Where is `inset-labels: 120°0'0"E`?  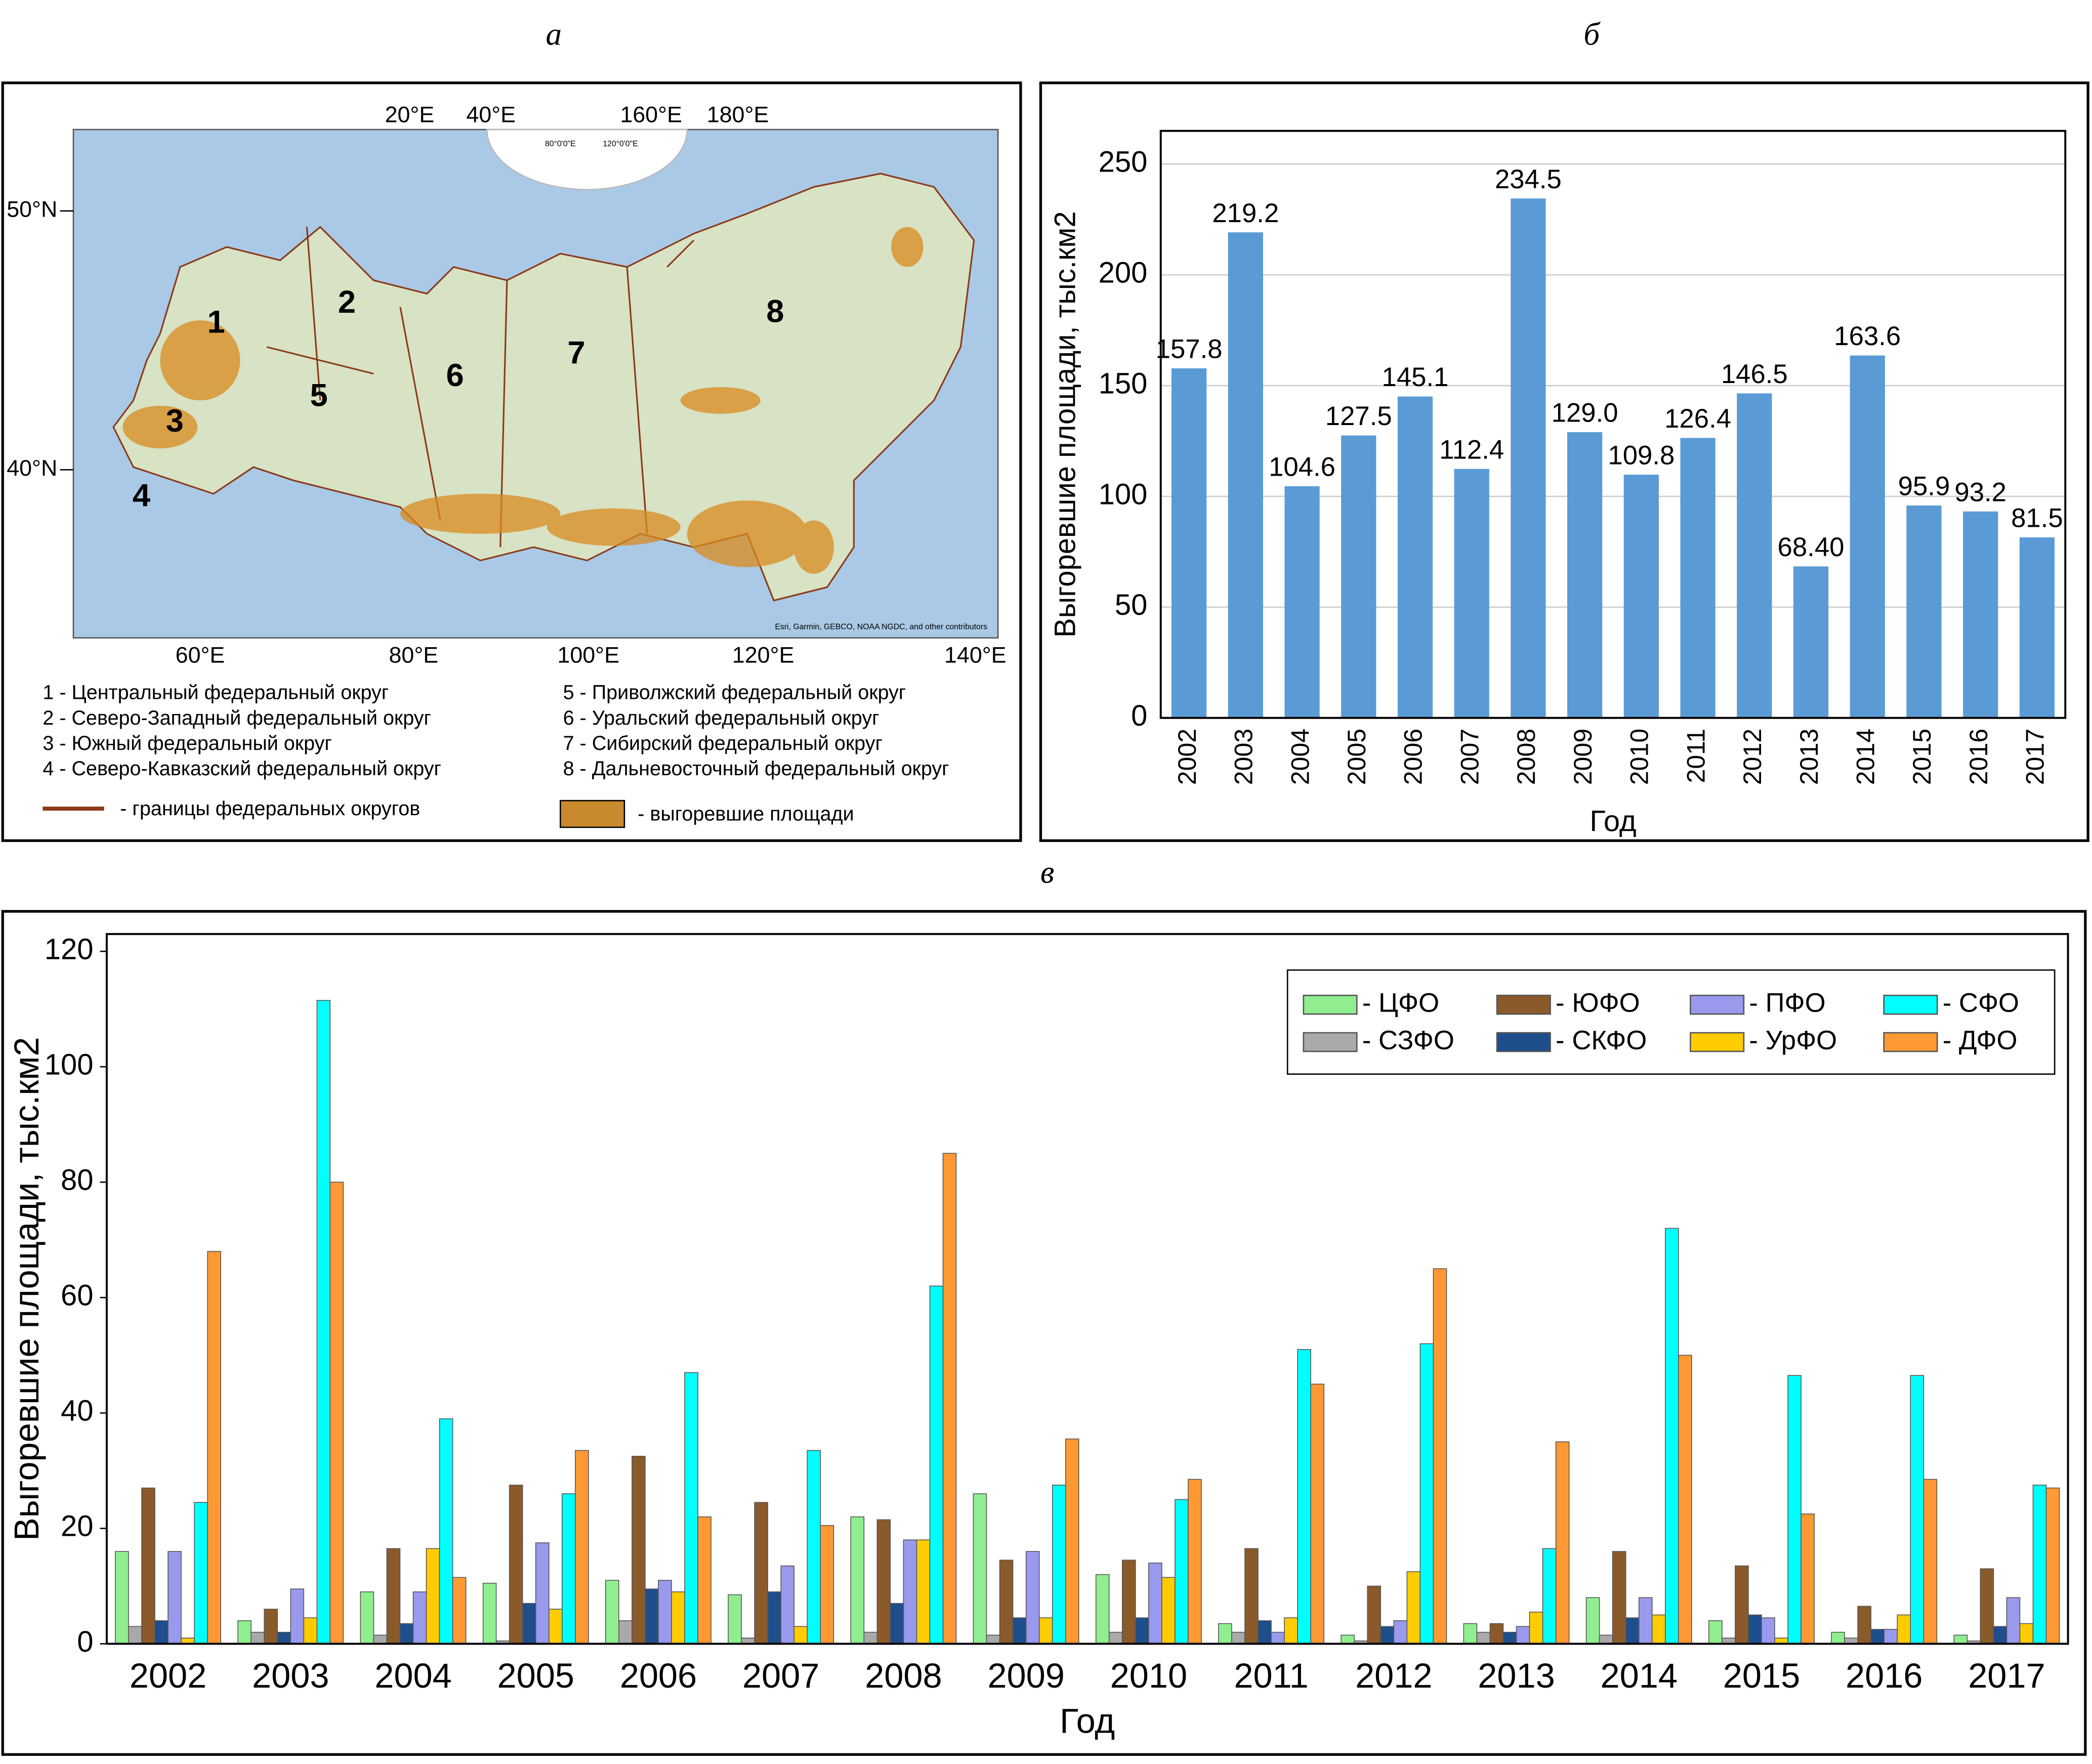
inset-labels: 120°0'0"E is located at coordinates (620, 144).